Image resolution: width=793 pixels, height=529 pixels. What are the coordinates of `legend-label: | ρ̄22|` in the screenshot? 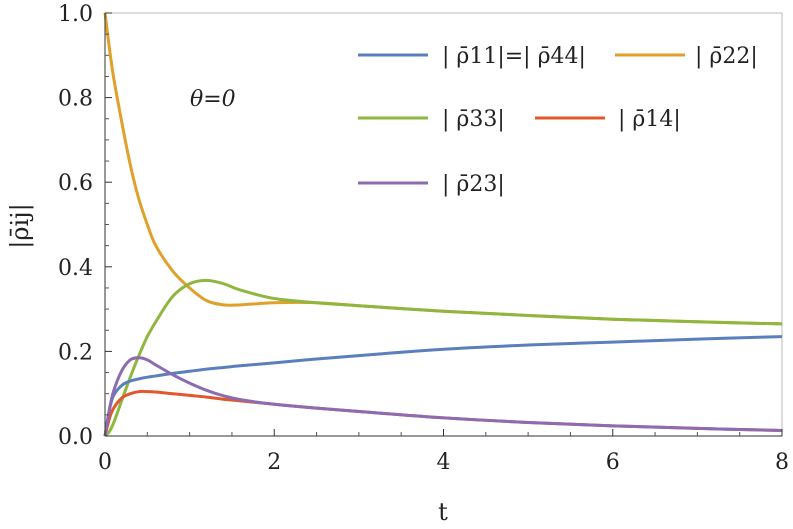 It's located at (726, 56).